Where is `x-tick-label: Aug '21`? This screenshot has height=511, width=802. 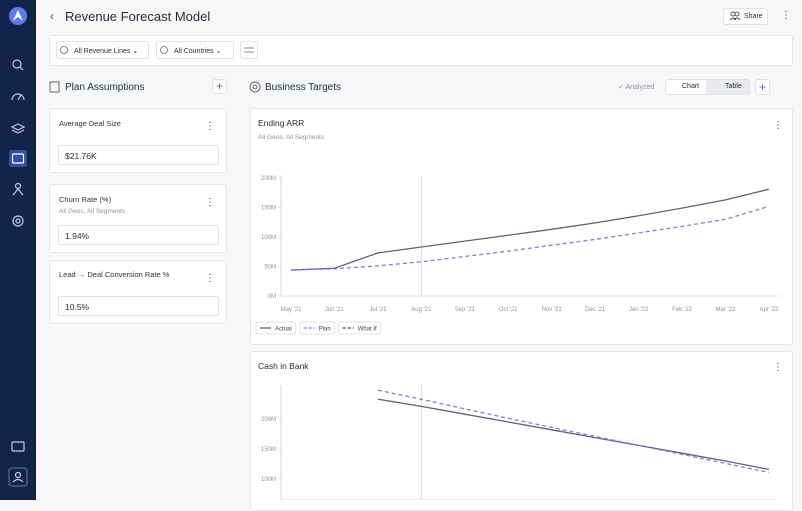
x-tick-label: Aug '21 is located at coordinates (421, 310).